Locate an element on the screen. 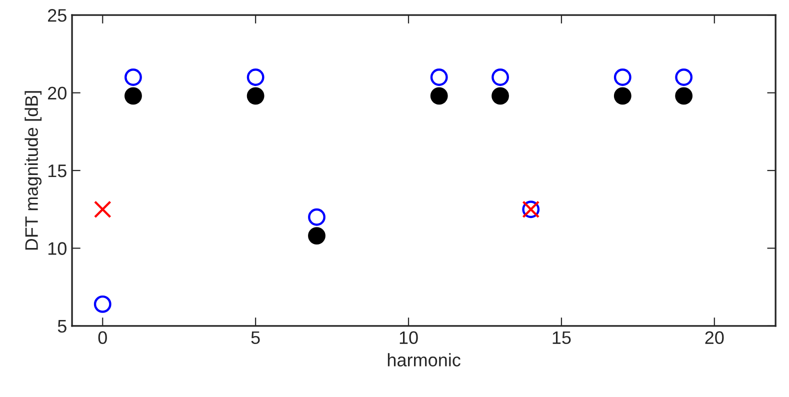  y-tick-label: 5 is located at coordinates (62, 326).